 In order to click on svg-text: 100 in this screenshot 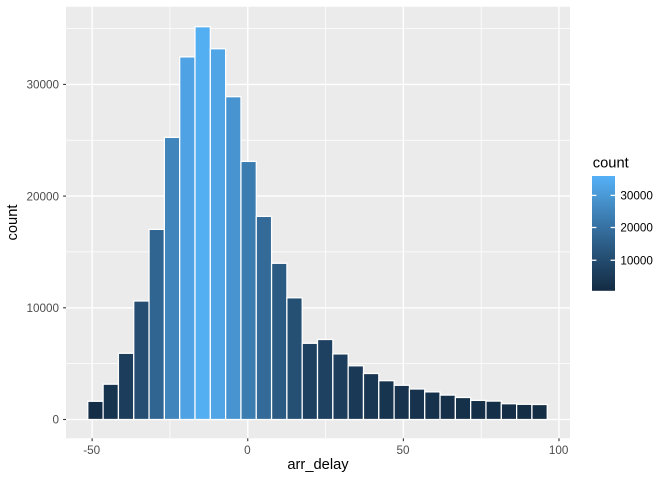, I will do `click(559, 450)`.